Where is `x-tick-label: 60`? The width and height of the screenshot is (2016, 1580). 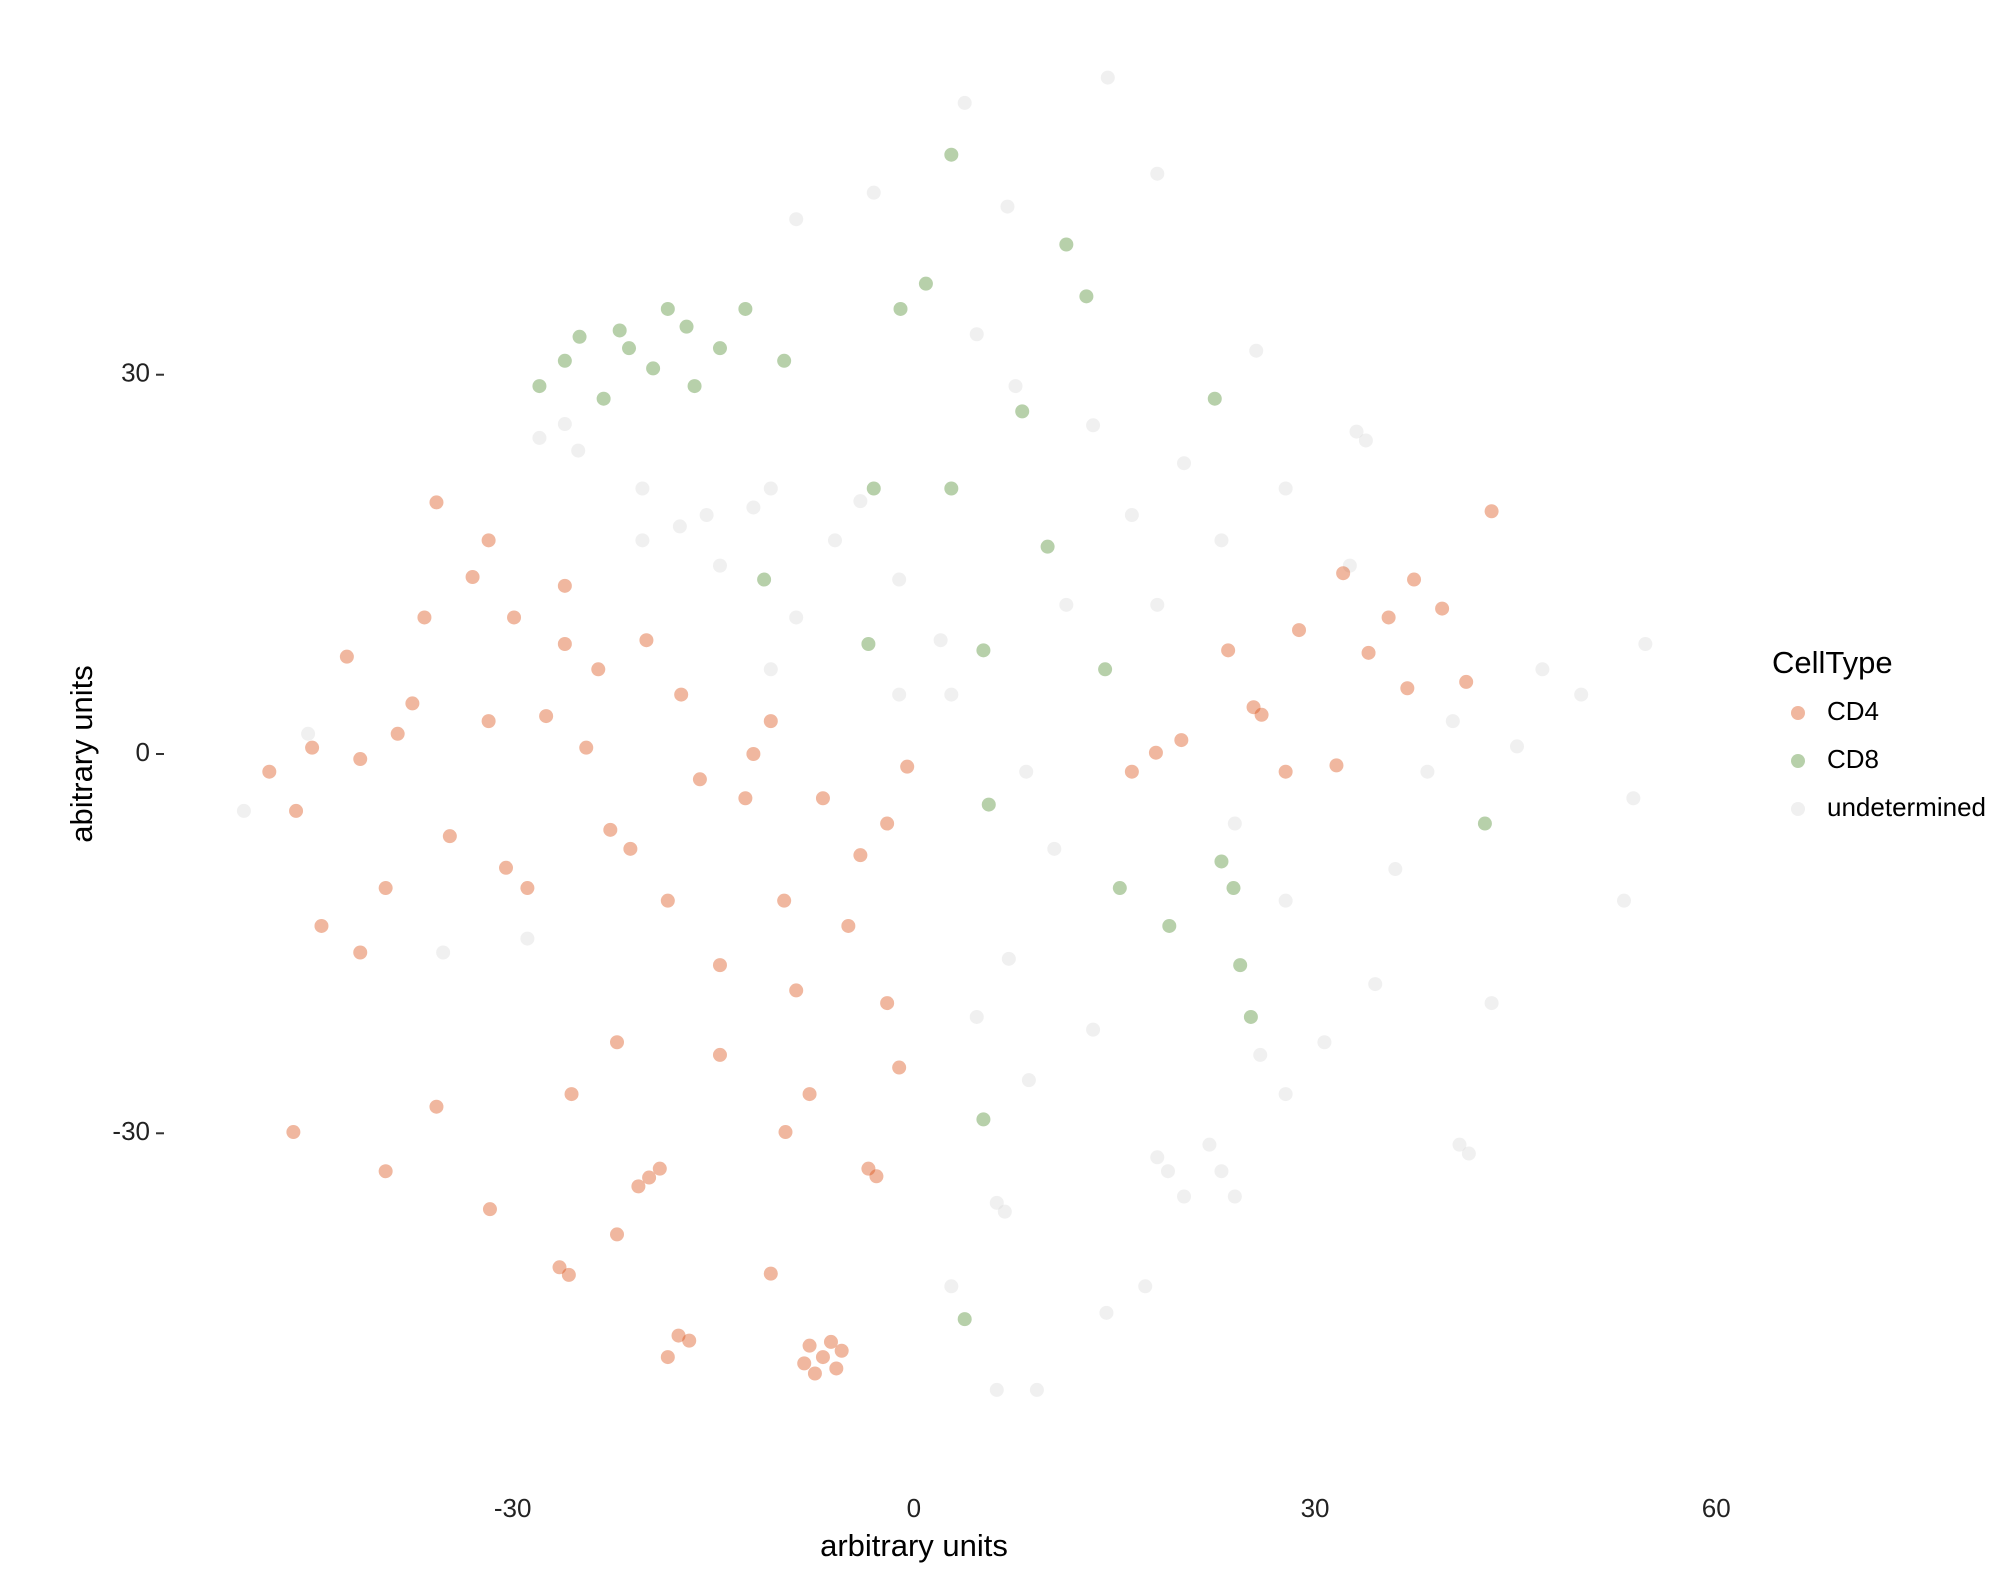 x-tick-label: 60 is located at coordinates (1716, 1508).